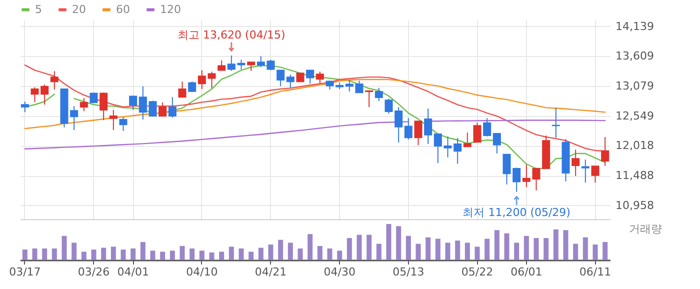 Image resolution: width=700 pixels, height=289 pixels. I want to click on y-tick-label: 12,549, so click(635, 115).